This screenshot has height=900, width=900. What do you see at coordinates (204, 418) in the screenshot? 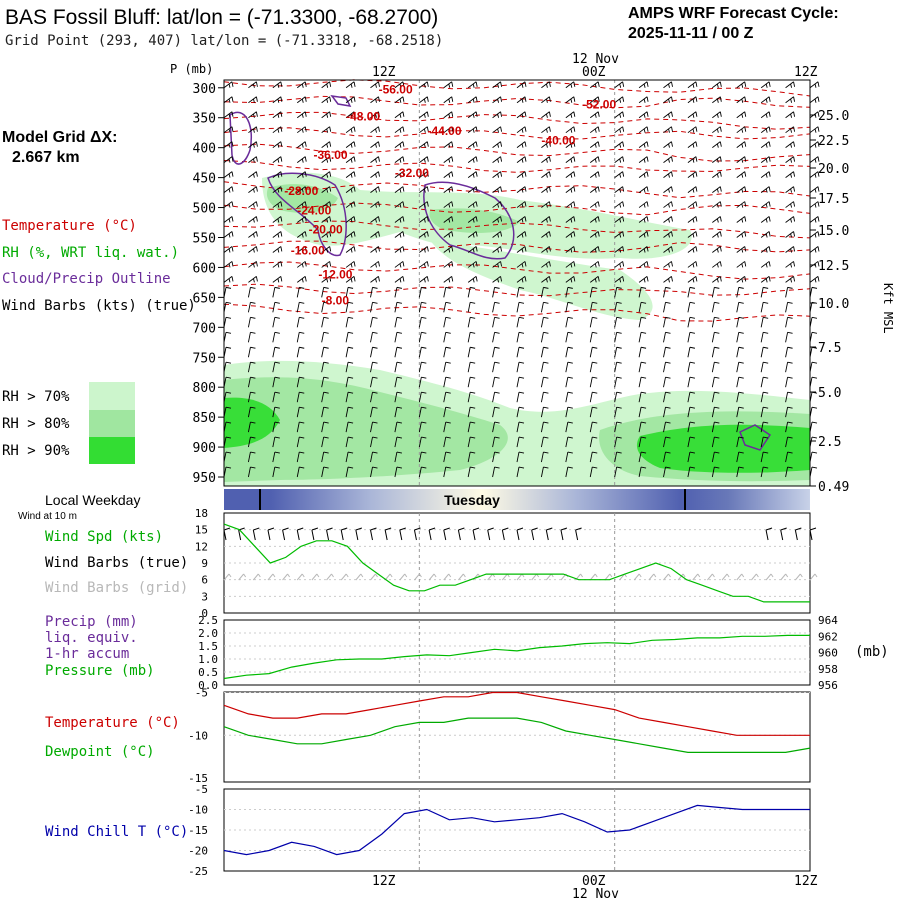
I see `pressure-tick-label: 850` at bounding box center [204, 418].